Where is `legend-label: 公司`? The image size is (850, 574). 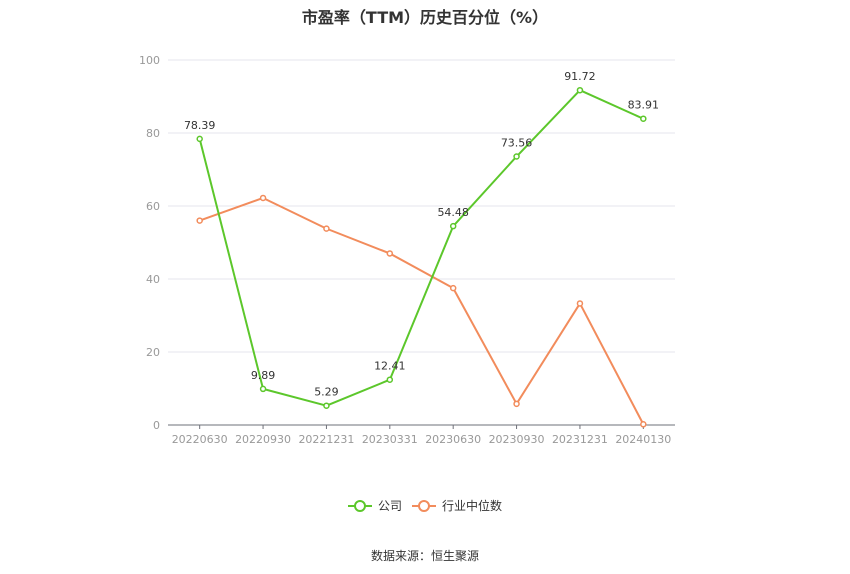
legend-label: 公司 is located at coordinates (390, 506).